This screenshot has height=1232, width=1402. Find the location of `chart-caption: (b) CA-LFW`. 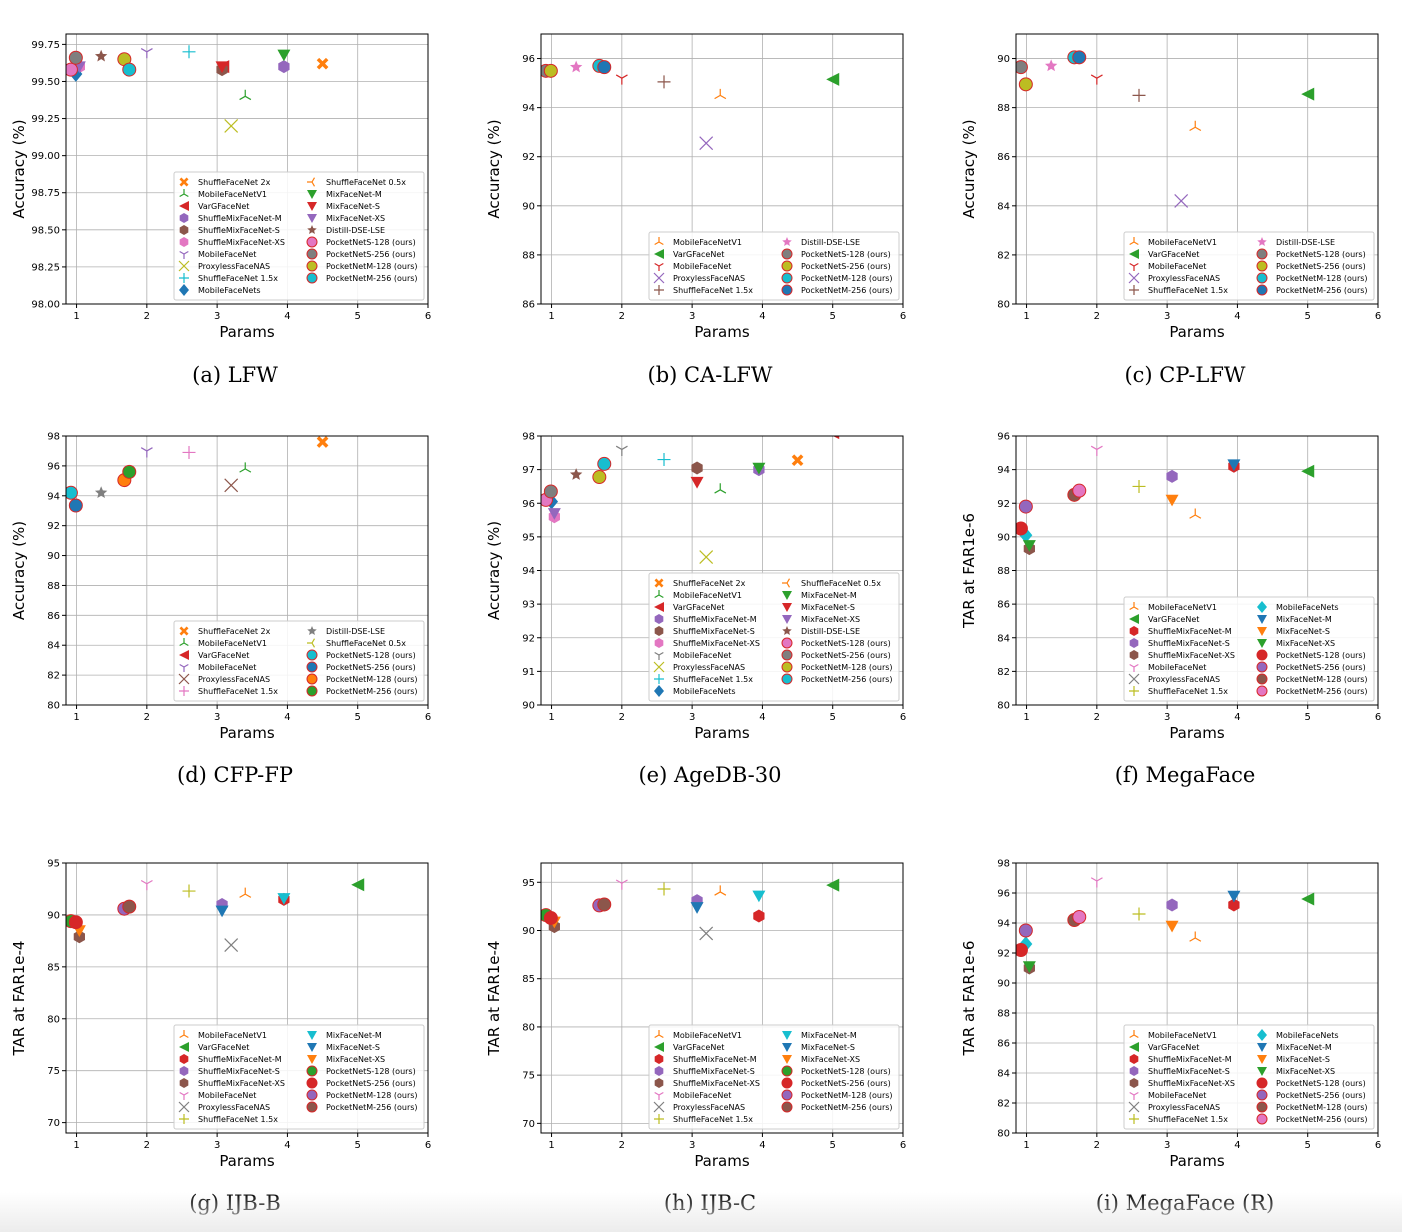

chart-caption: (b) CA-LFW is located at coordinates (710, 375).